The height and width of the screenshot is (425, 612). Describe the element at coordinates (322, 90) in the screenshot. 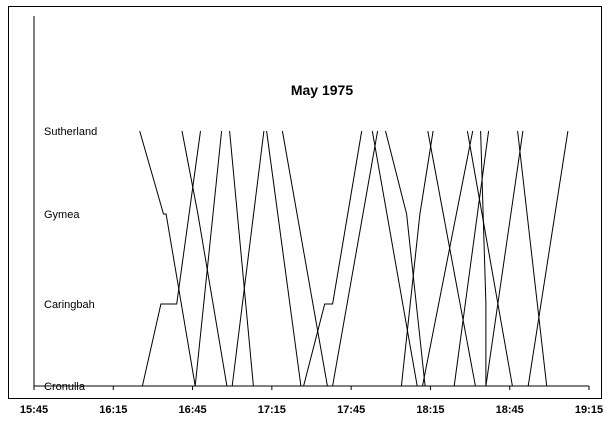

I see `chart-title: May 1975` at that location.